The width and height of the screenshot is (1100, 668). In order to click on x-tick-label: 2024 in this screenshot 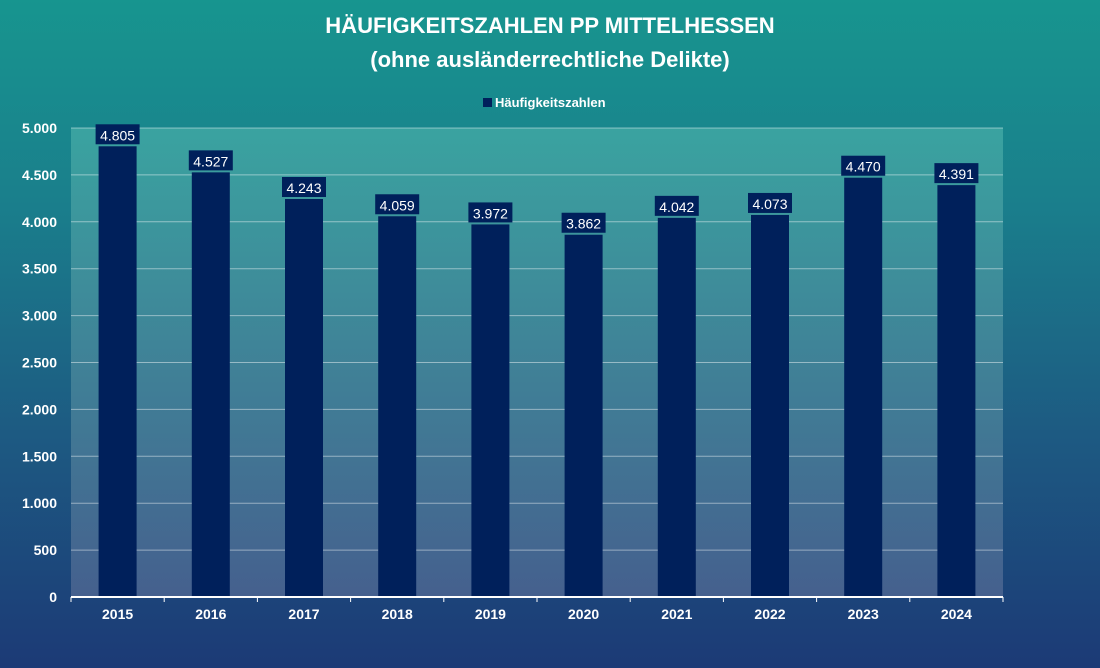, I will do `click(956, 614)`.